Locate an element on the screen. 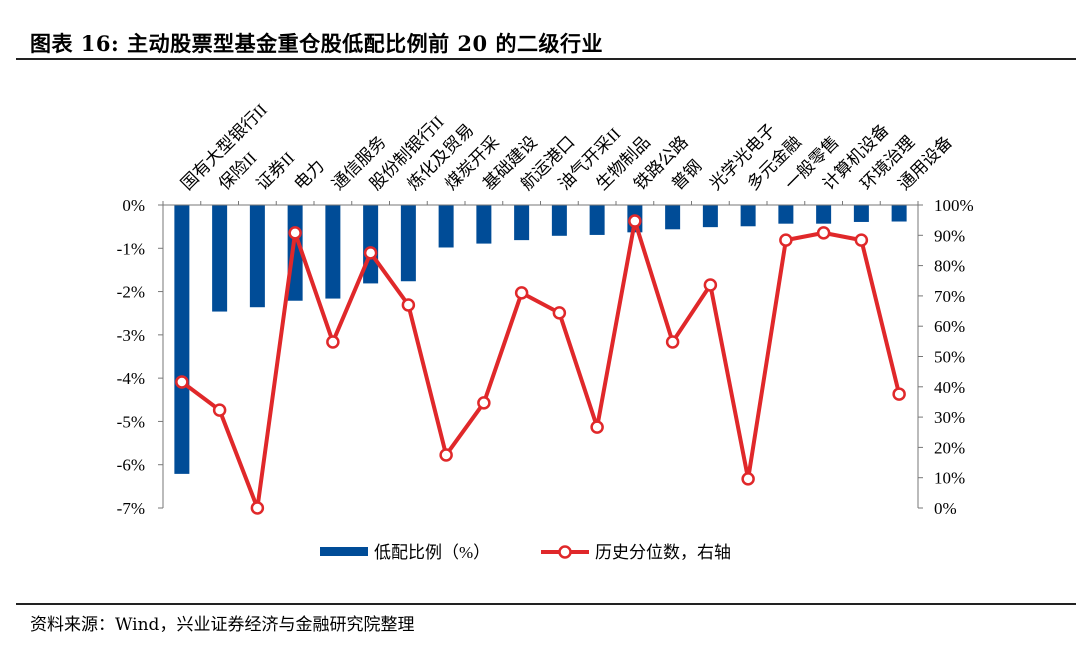 The image size is (1080, 656). right-tick-label: 40% is located at coordinates (949, 387).